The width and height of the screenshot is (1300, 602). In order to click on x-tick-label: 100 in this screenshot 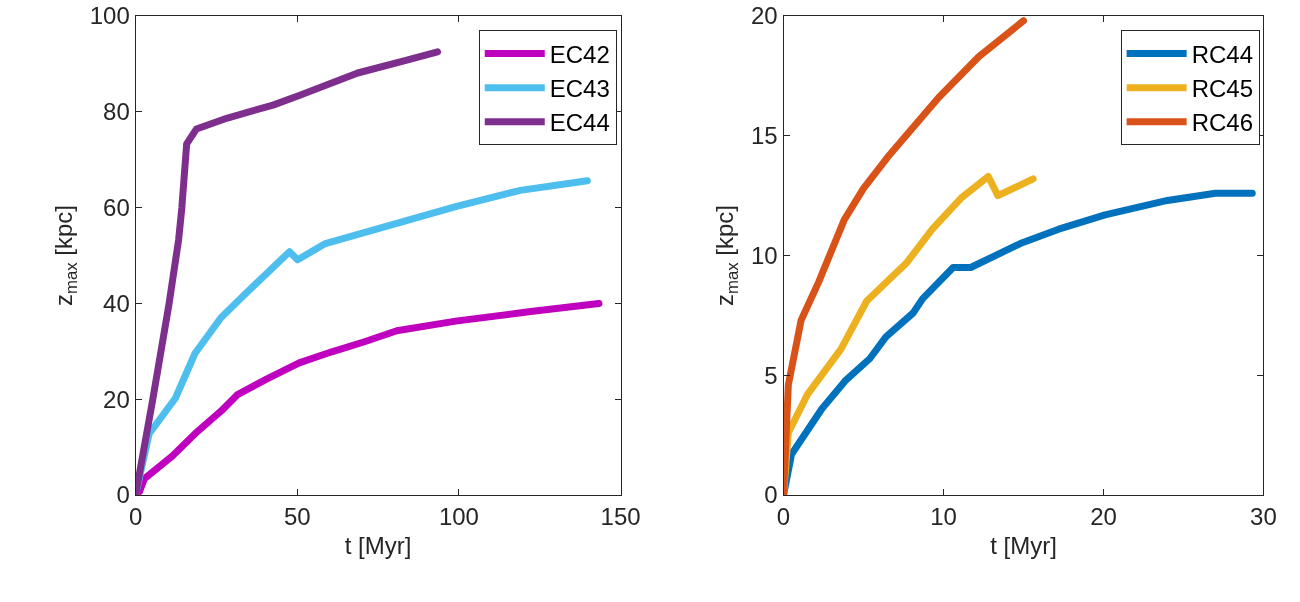, I will do `click(458, 516)`.